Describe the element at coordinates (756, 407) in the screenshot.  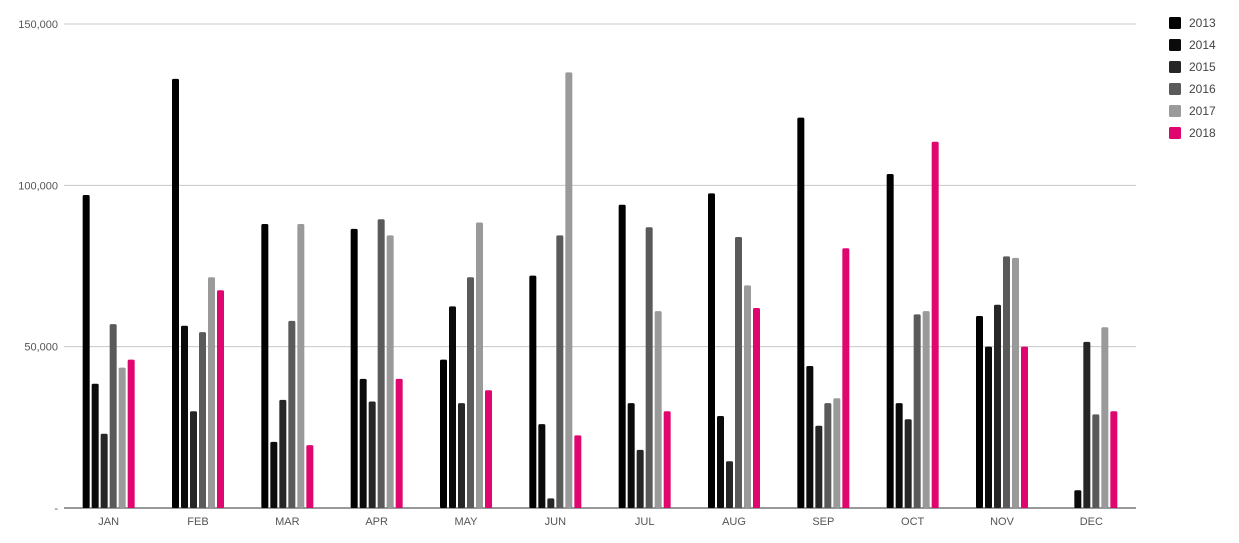
I see `bar-aug-2018` at that location.